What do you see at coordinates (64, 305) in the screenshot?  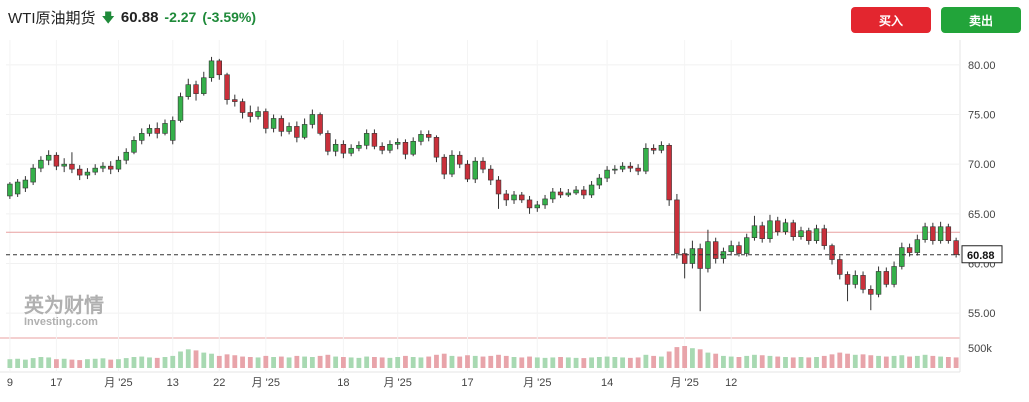 I see `watermark-brand-cn: 英为财情` at bounding box center [64, 305].